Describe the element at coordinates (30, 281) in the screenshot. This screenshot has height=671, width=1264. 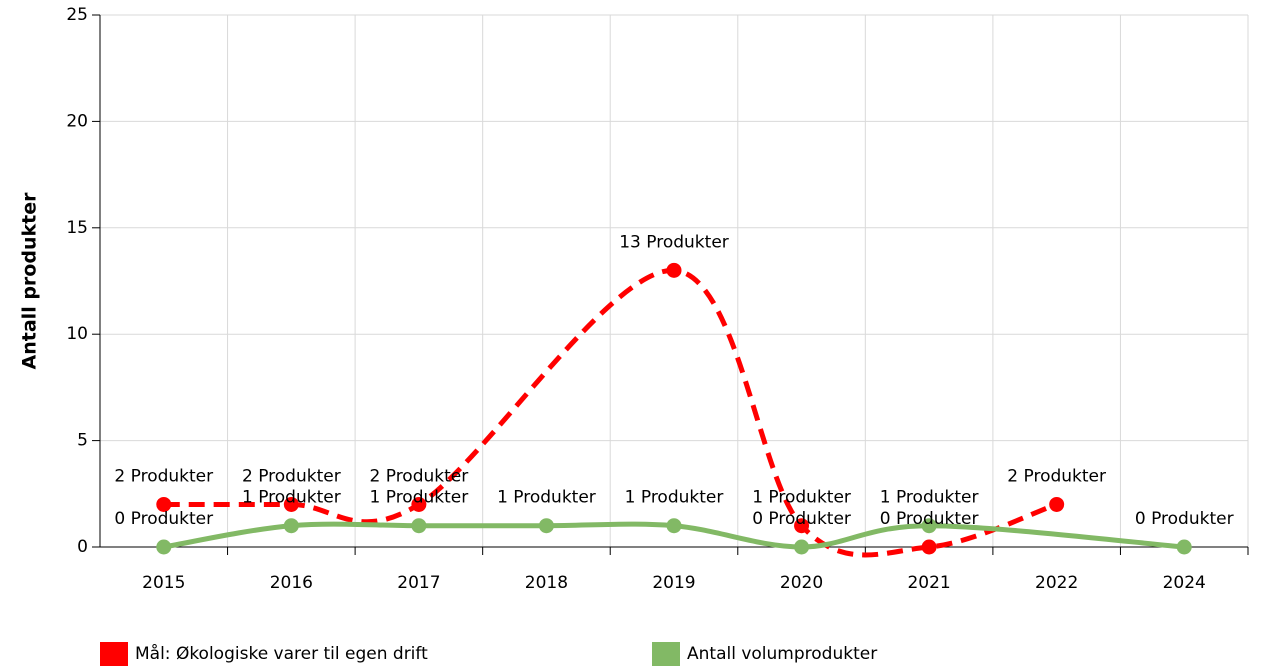
I see `y-axis-title: Antall produkter` at that location.